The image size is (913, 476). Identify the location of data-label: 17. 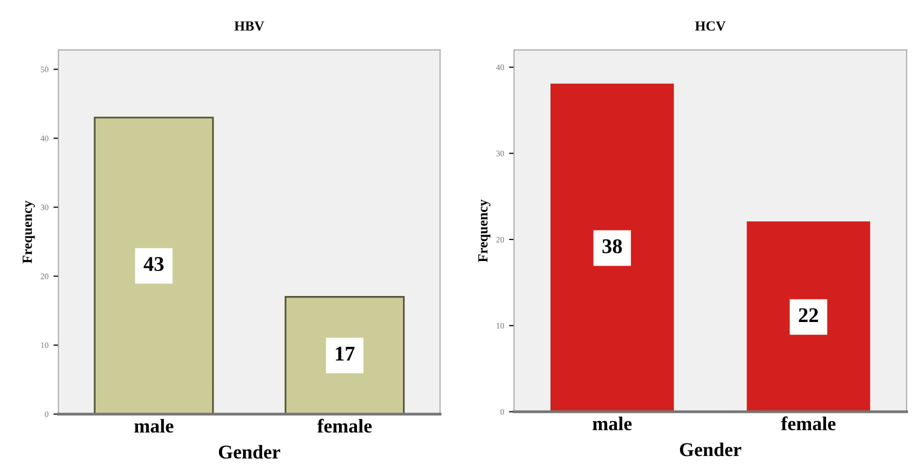
(345, 353).